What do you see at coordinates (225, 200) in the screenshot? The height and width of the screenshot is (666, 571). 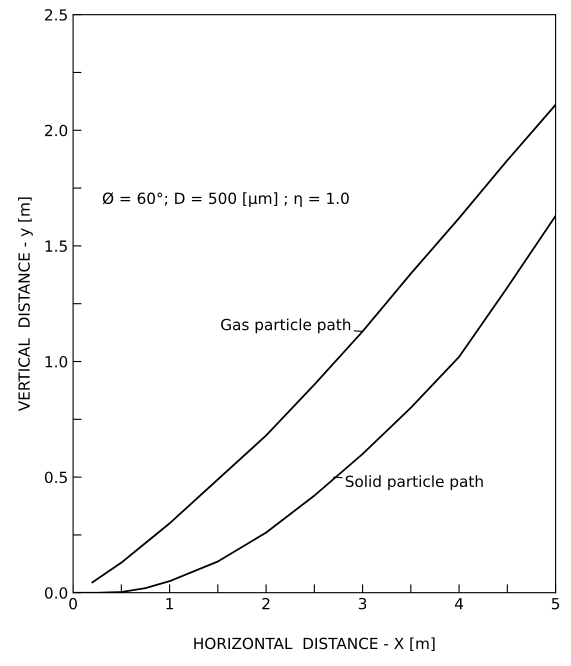 I see `annotation: Ø = 60°; D = 500 [μm] ; η = 1.0` at bounding box center [225, 200].